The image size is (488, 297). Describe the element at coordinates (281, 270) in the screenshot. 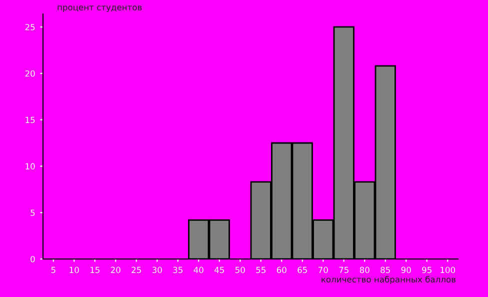

I see `x-tick-label: 60` at that location.